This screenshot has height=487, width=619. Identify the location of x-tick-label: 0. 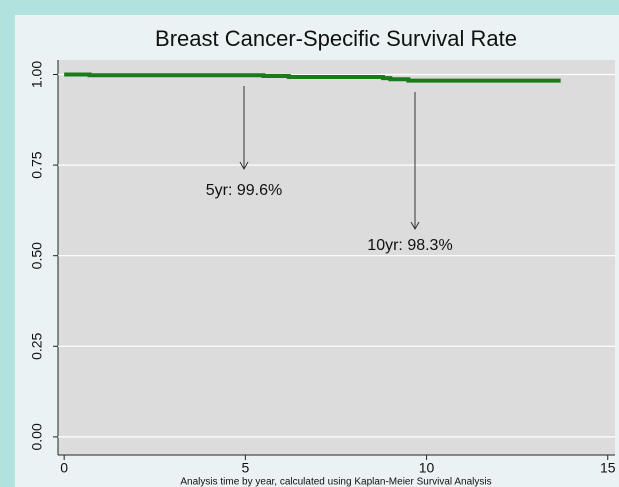
(64, 468).